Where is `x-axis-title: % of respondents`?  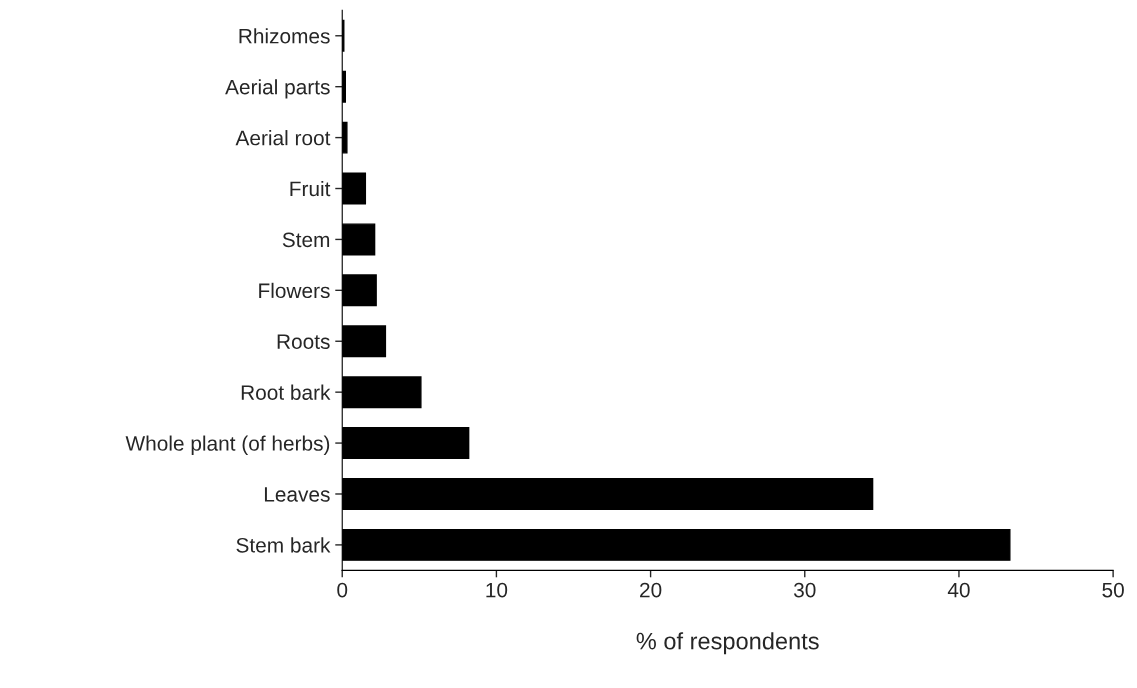 x-axis-title: % of respondents is located at coordinates (727, 643).